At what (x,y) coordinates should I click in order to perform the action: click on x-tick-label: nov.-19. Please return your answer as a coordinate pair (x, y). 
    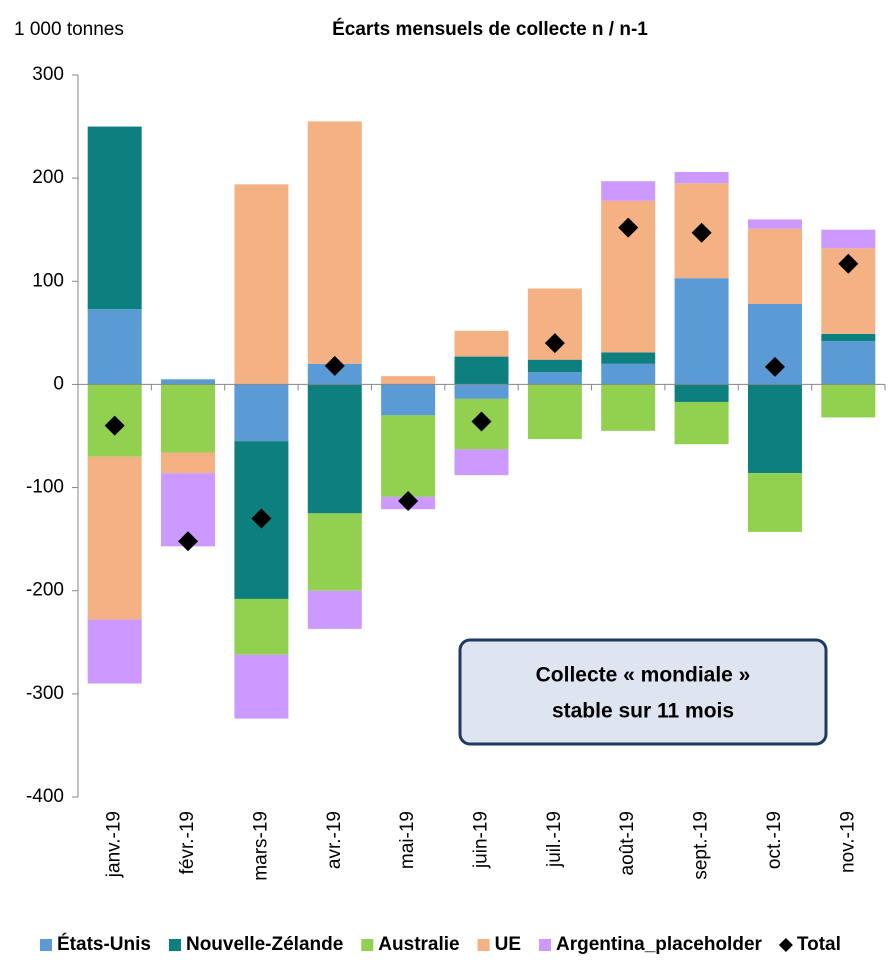
    Looking at the image, I should click on (847, 842).